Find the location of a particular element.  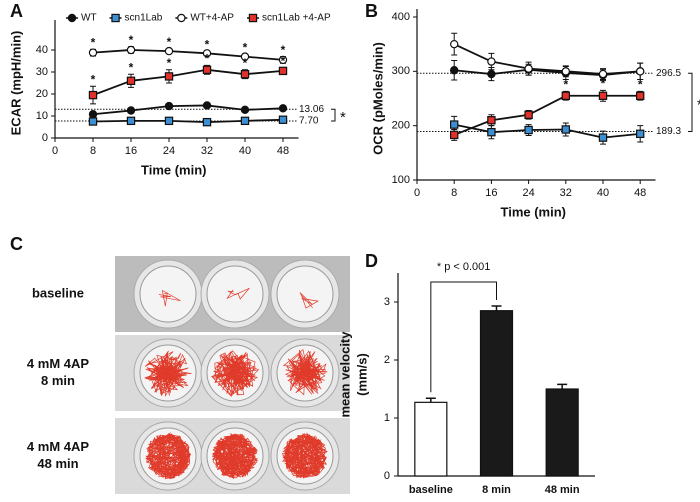

y-axis-title: OCR (pMoles/min) is located at coordinates (377, 98).